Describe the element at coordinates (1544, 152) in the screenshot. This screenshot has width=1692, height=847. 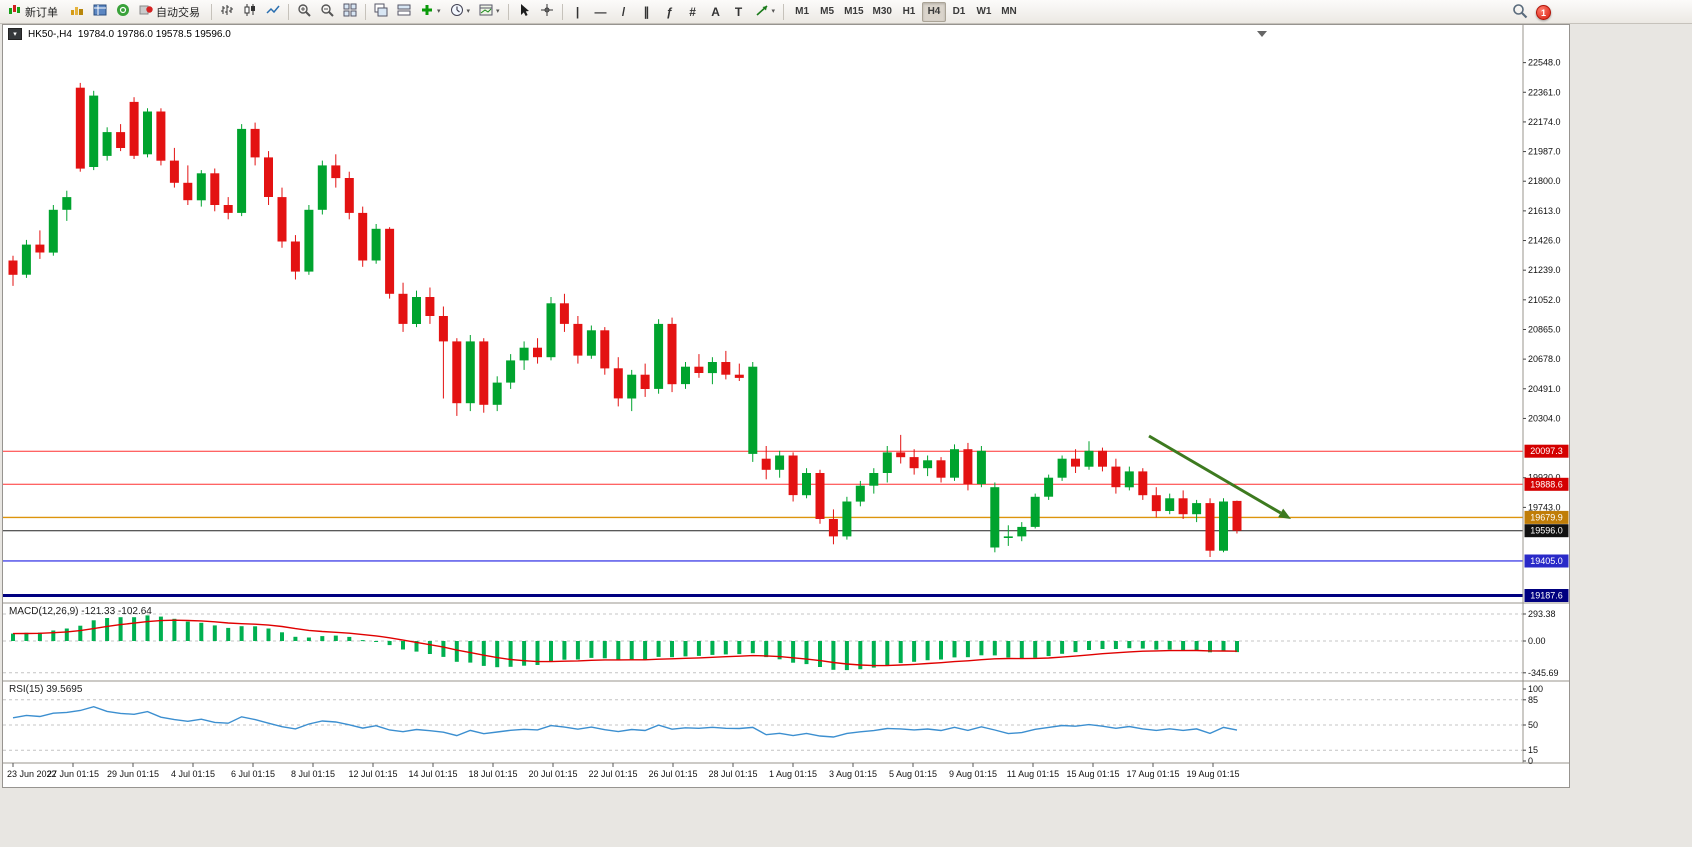
I see `svg-text: 21987.0` at that location.